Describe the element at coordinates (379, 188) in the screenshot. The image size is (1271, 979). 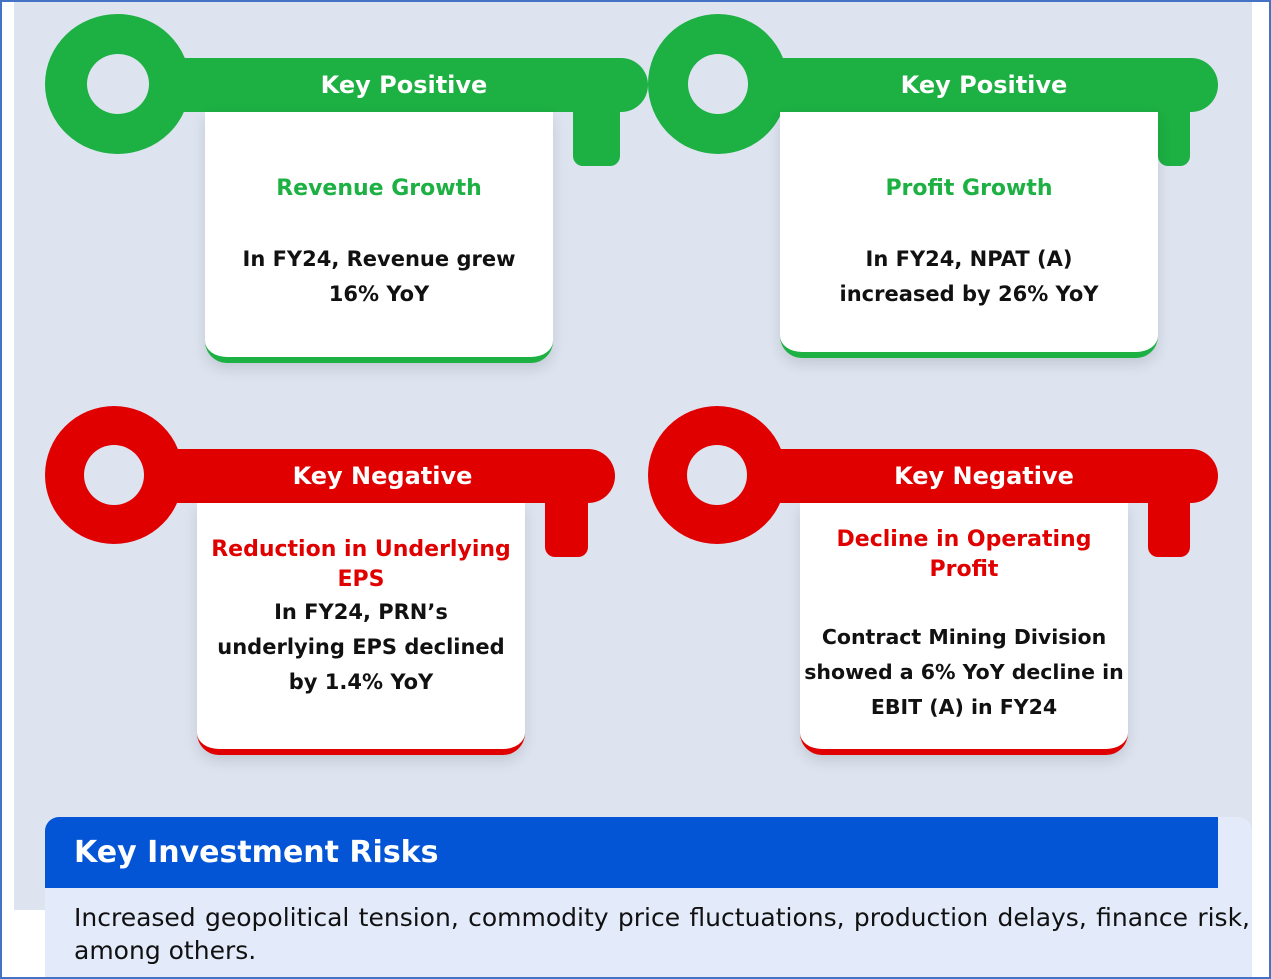
I see `card-title: Revenue Growth` at that location.